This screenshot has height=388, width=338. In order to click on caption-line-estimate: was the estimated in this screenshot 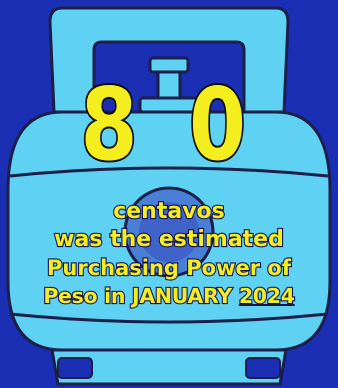, I will do `click(169, 239)`.